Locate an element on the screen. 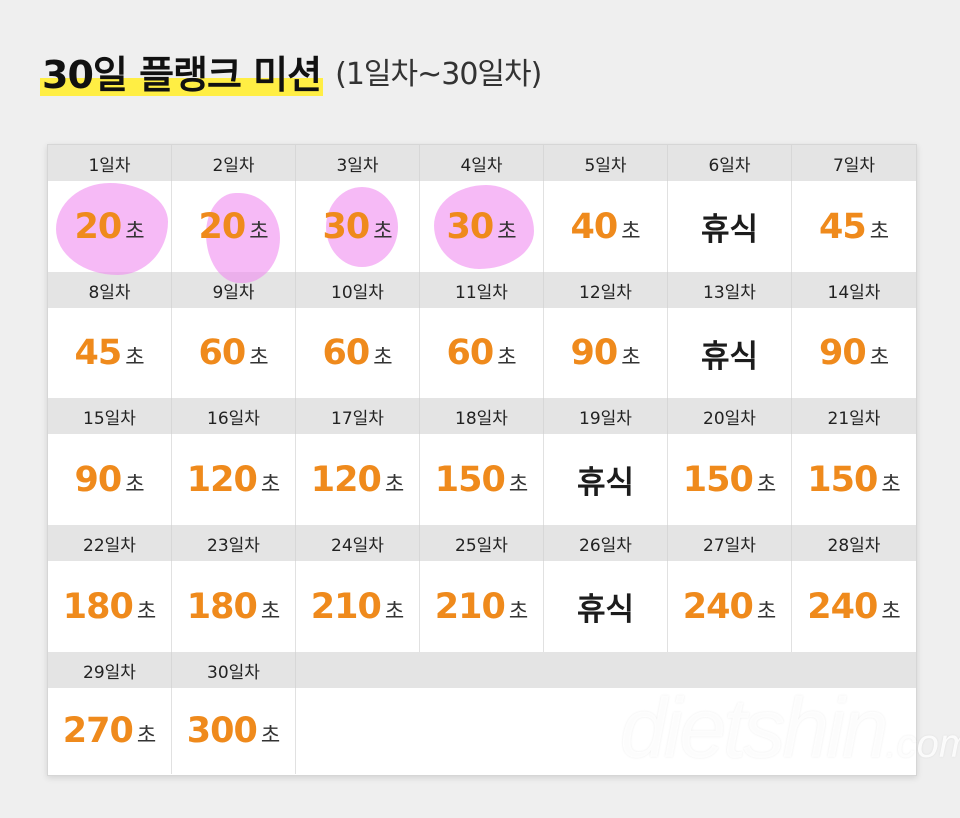  duration-value: 300 is located at coordinates (222, 731).